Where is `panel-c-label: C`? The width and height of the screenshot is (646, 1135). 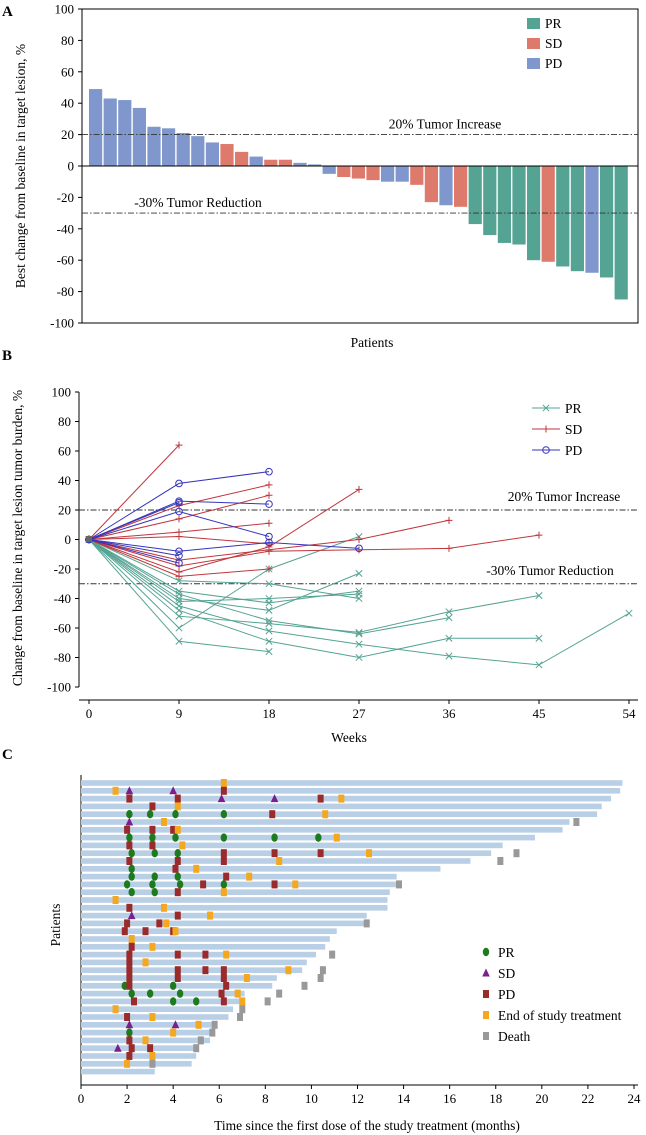 panel-c-label: C is located at coordinates (7, 755).